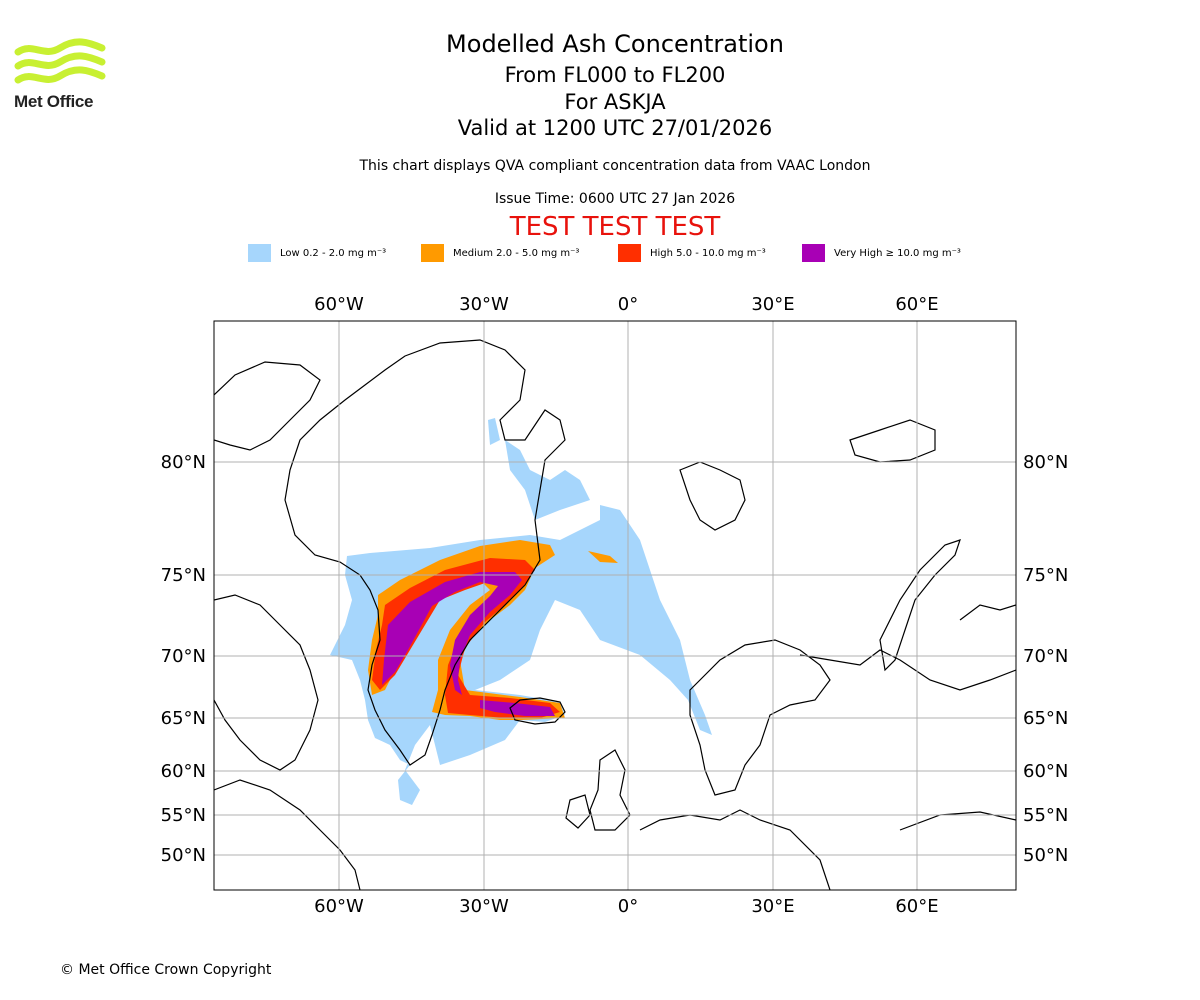  Describe the element at coordinates (484, 304) in the screenshot. I see `lon-tick-top-30w: 30°W` at that location.